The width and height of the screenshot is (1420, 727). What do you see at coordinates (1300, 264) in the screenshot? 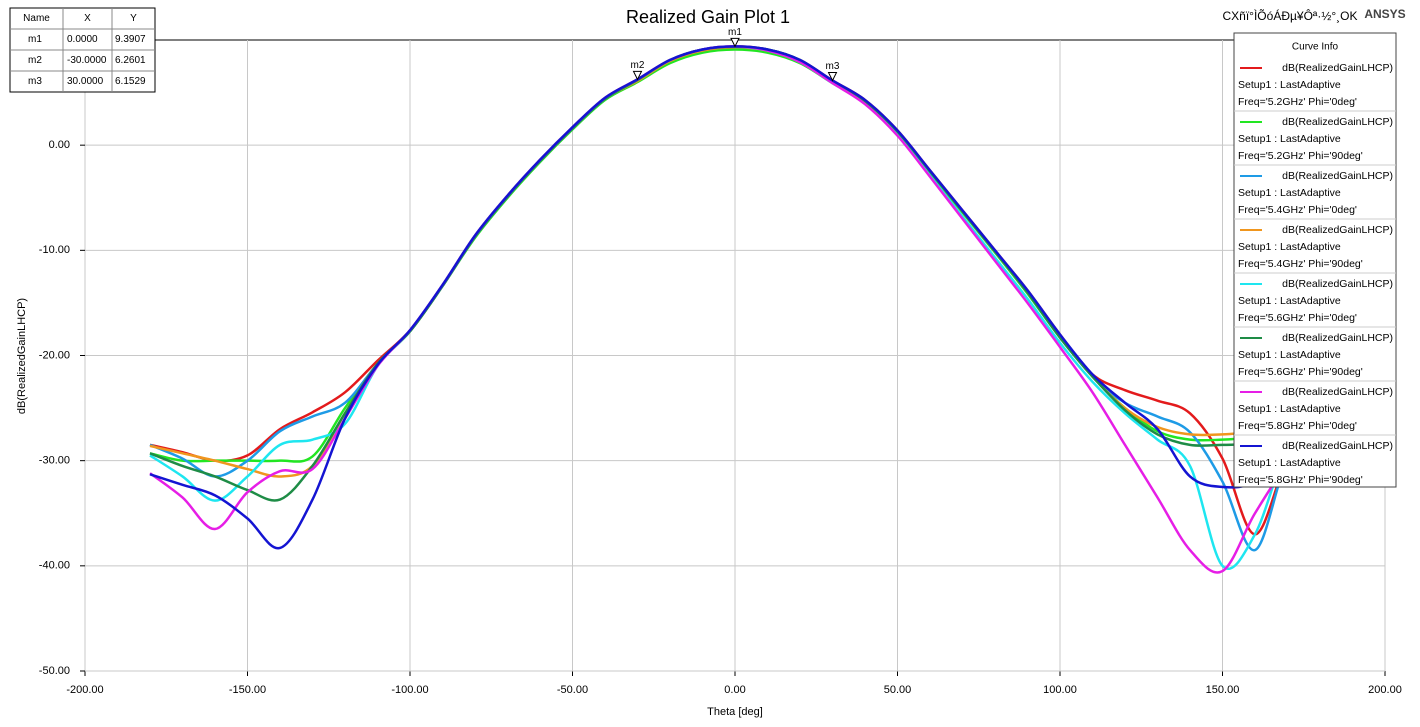
I see `legend-params: Freq='5.4GHz' Phi='90deg'` at bounding box center [1300, 264].